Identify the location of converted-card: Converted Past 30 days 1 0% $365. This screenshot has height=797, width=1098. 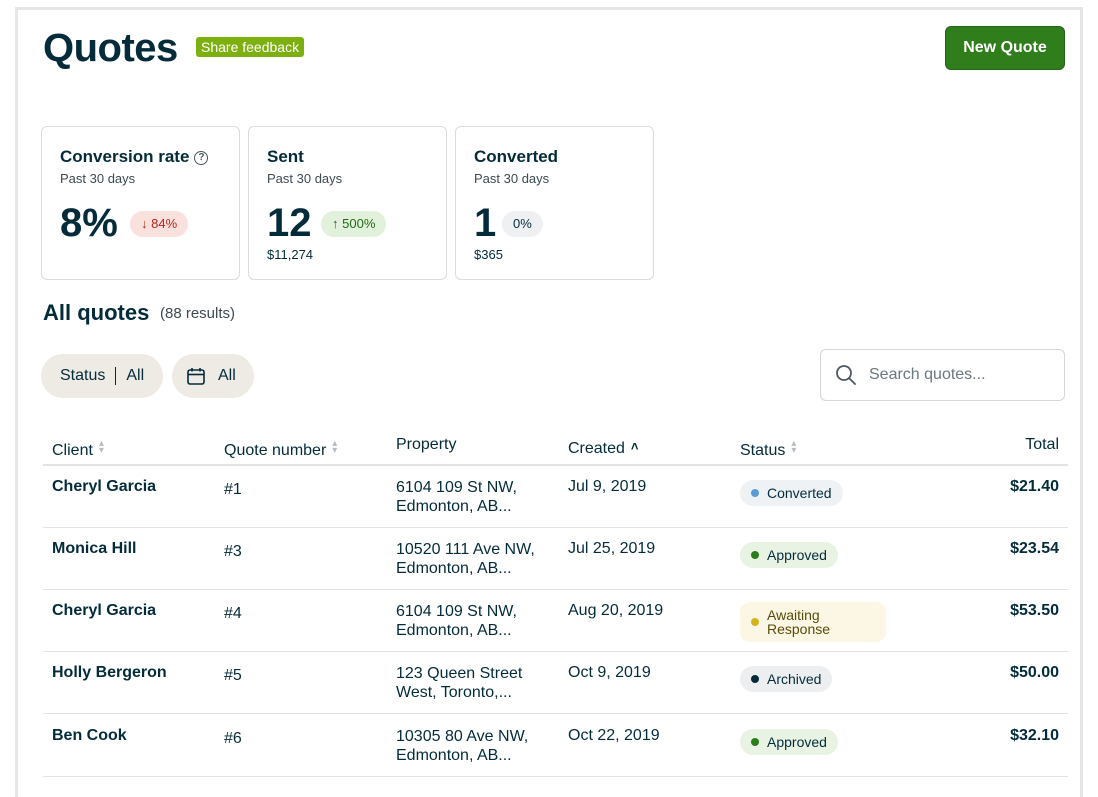
(554, 203).